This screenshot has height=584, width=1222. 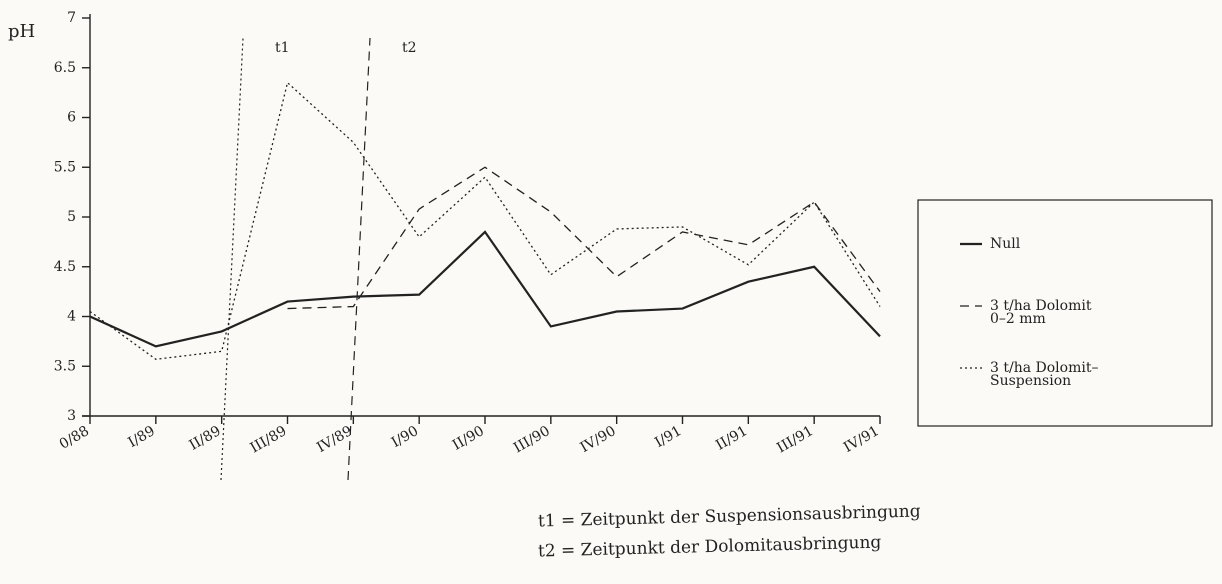 What do you see at coordinates (668, 437) in the screenshot?
I see `x-tick-label: I/91` at bounding box center [668, 437].